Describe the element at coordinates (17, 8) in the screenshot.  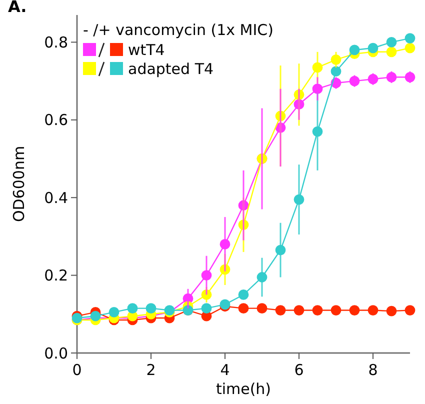
I see `chart-title: A.` at that location.